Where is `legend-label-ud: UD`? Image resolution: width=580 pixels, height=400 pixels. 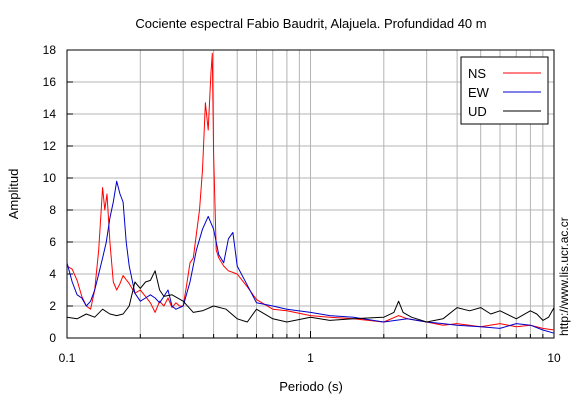
legend-label-ud: UD is located at coordinates (477, 111).